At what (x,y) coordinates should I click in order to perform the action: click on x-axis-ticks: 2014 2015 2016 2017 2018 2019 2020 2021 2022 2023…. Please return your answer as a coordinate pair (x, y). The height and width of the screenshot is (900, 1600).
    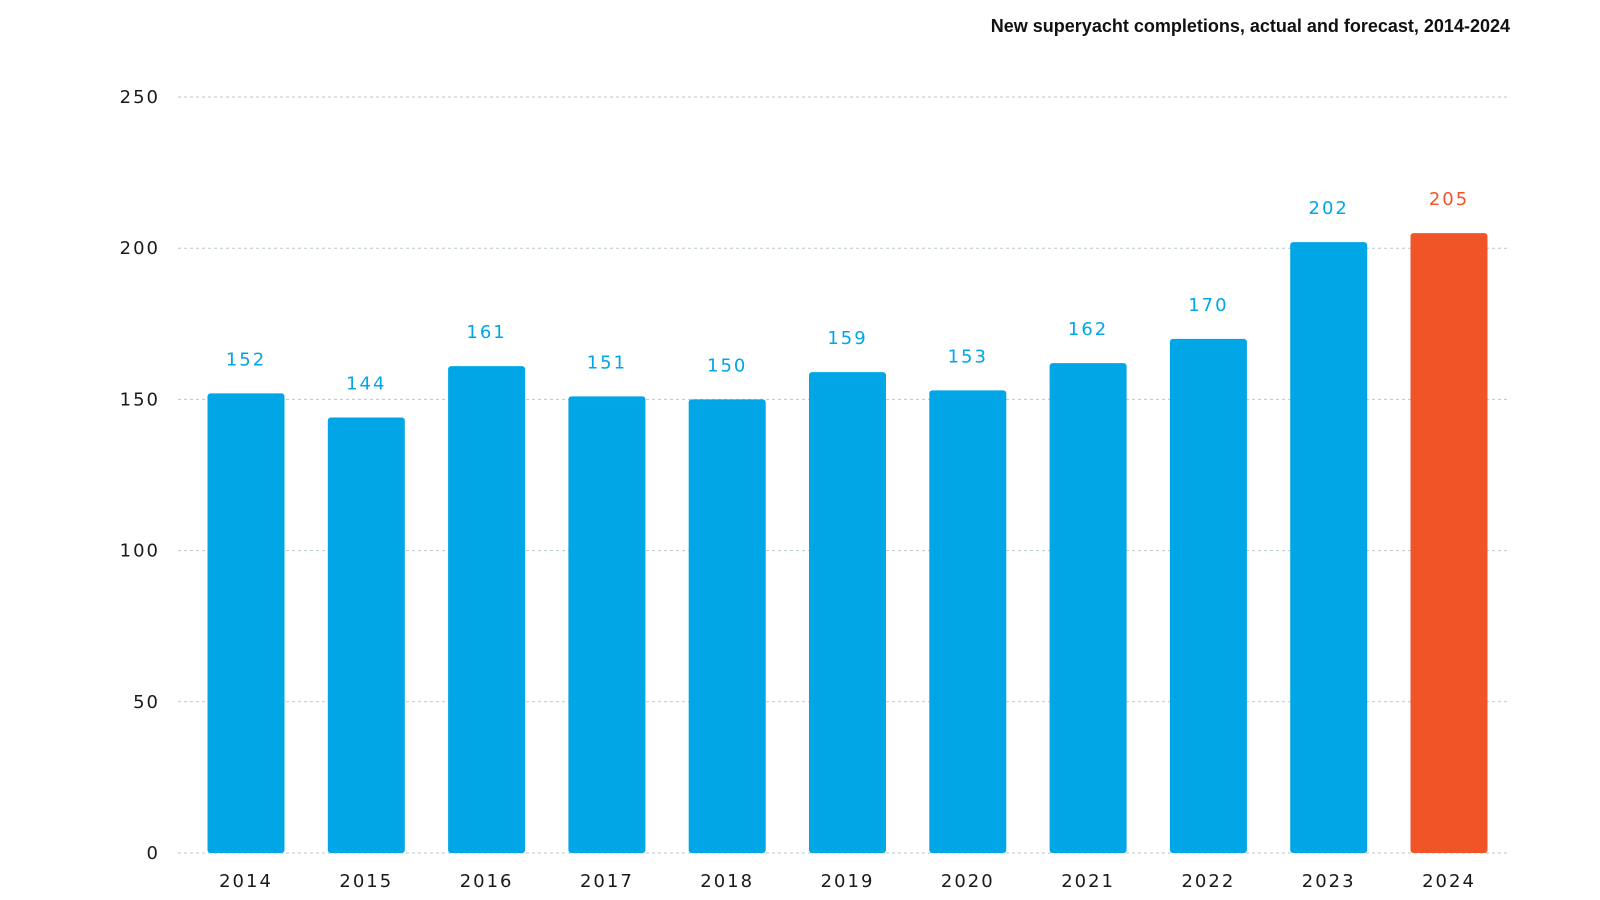
    Looking at the image, I should click on (847, 881).